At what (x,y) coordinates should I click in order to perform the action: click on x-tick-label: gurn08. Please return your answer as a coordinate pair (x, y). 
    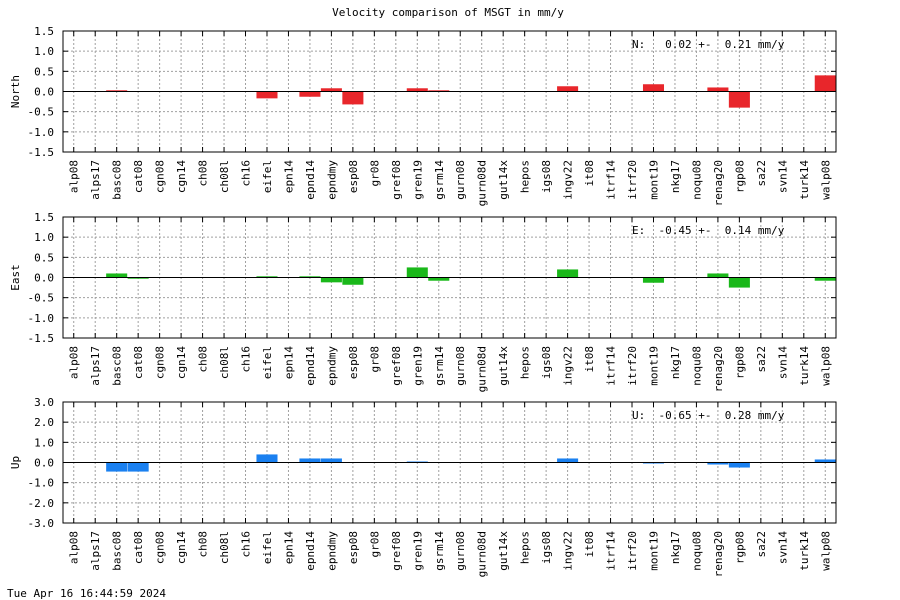
    Looking at the image, I should click on (460, 366).